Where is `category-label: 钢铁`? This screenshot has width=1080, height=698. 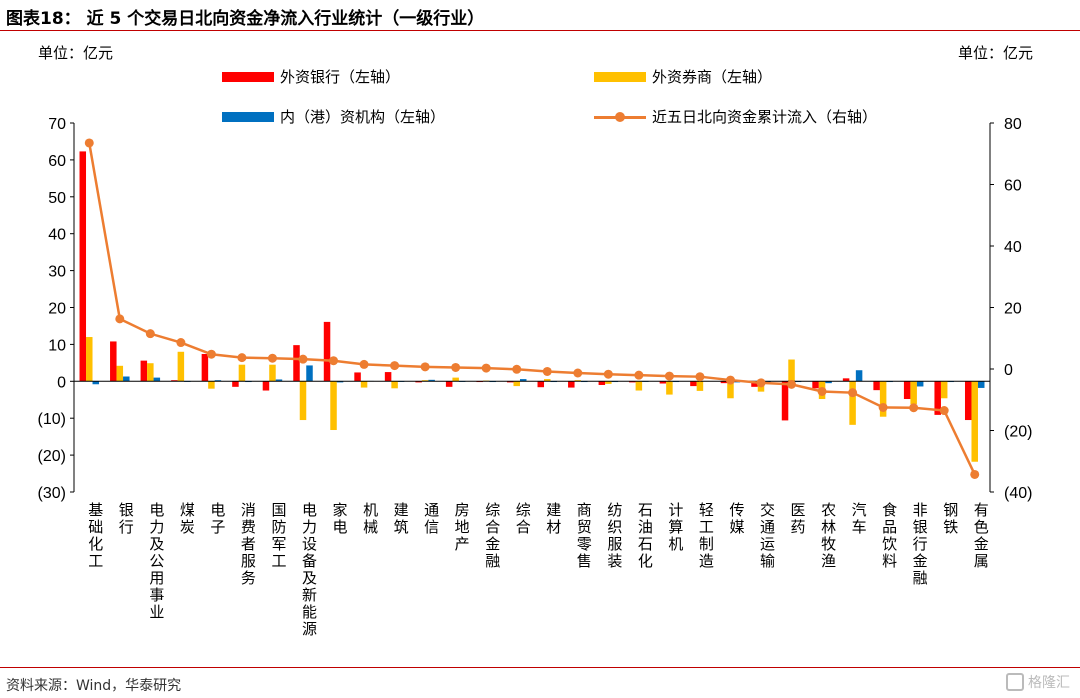 category-label: 钢铁 is located at coordinates (950, 519).